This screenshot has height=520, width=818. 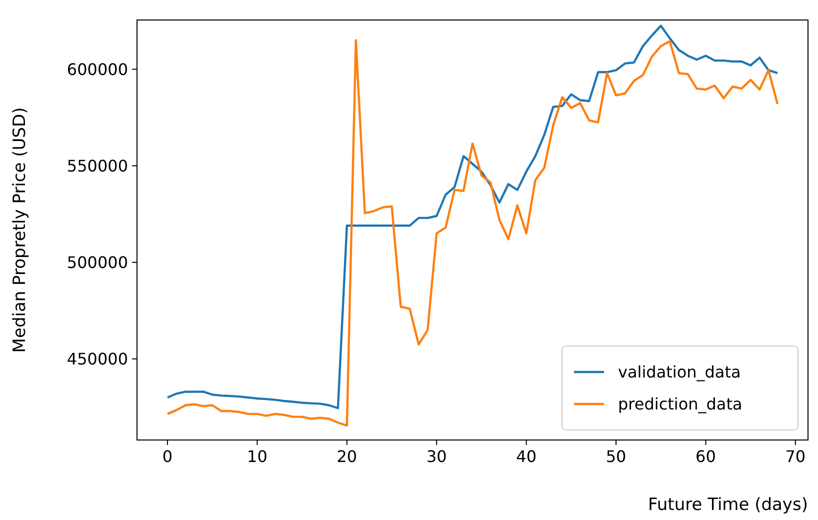 What do you see at coordinates (97, 262) in the screenshot?
I see `y-tick-label: 500000` at bounding box center [97, 262].